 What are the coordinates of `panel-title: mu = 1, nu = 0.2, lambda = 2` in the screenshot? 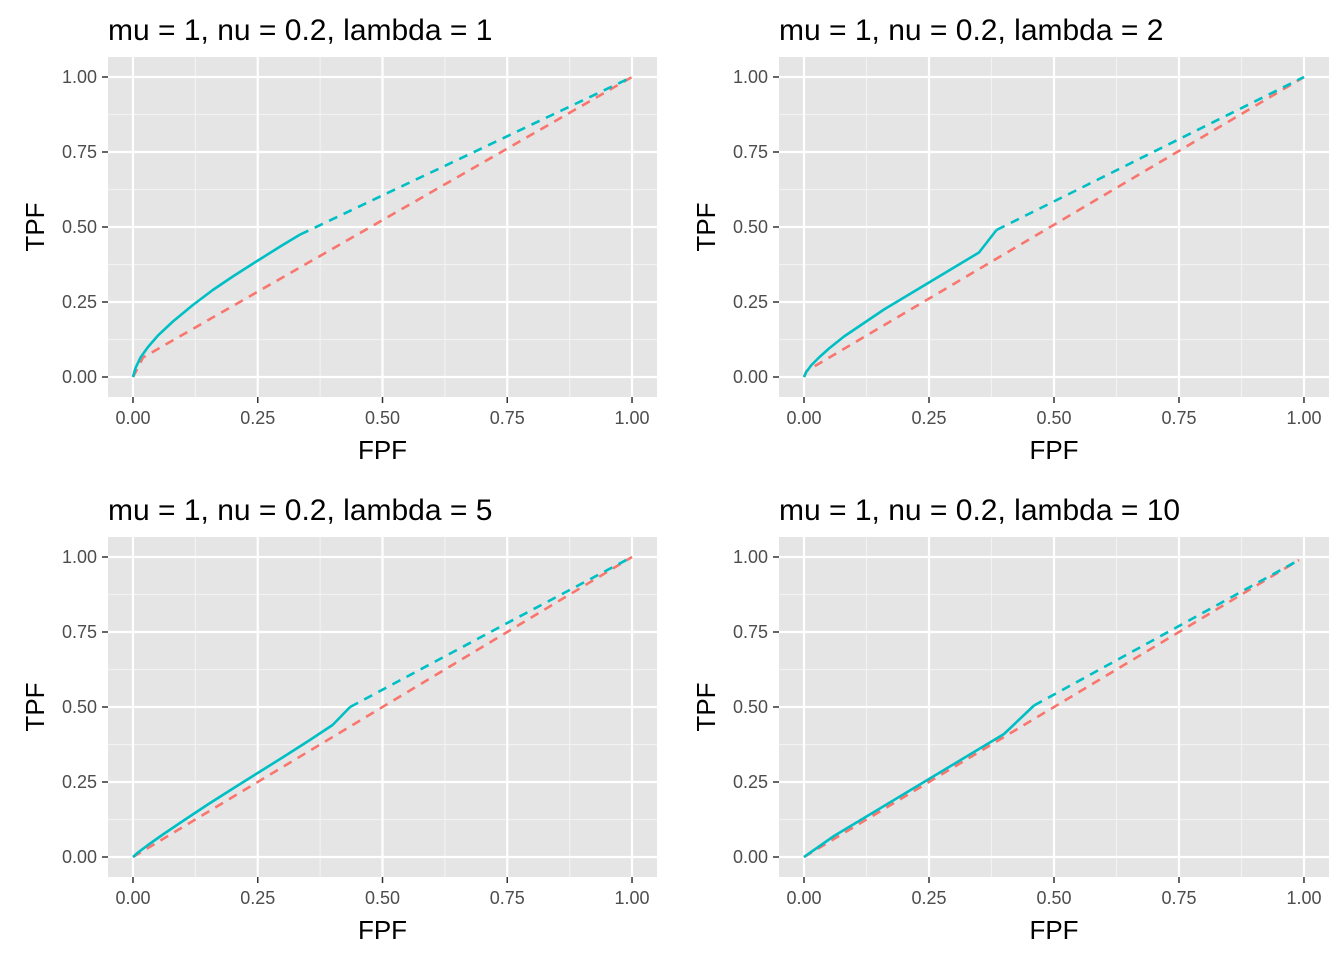 It's located at (971, 30).